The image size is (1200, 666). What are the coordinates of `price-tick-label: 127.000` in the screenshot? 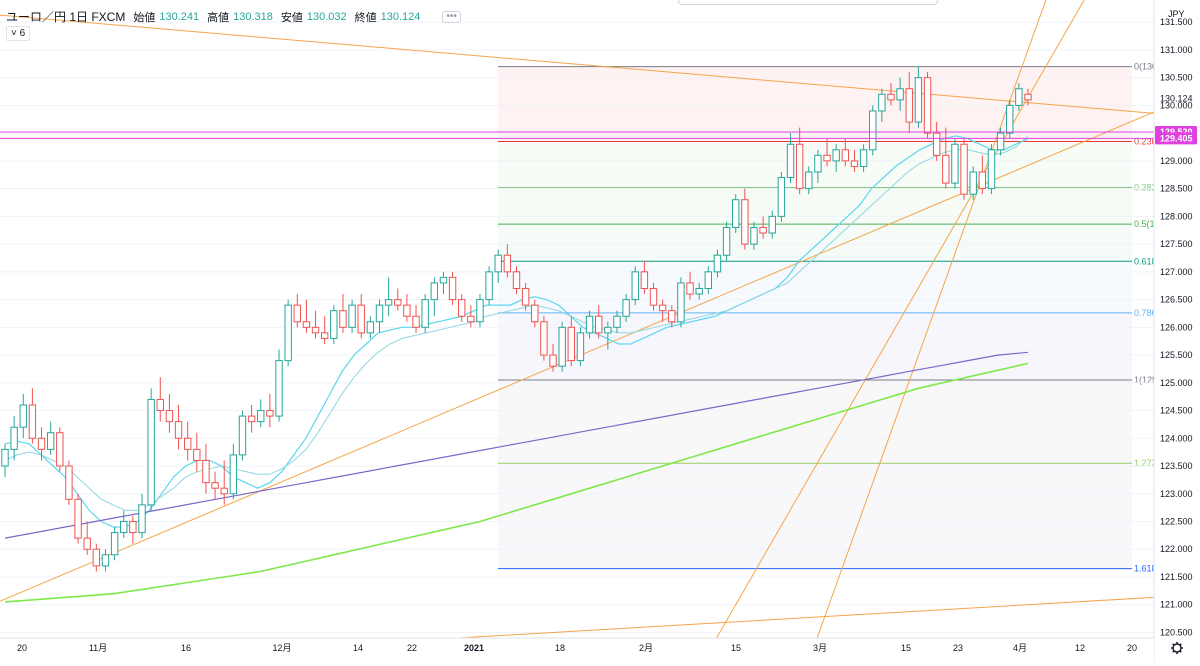 It's located at (1176, 272).